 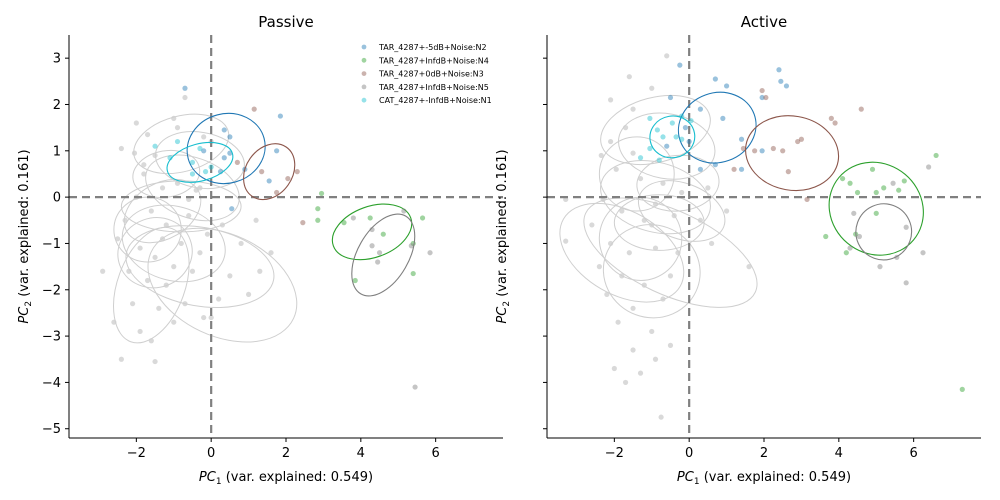 What do you see at coordinates (764, 453) in the screenshot?
I see `x-tick-label: 2` at bounding box center [764, 453].